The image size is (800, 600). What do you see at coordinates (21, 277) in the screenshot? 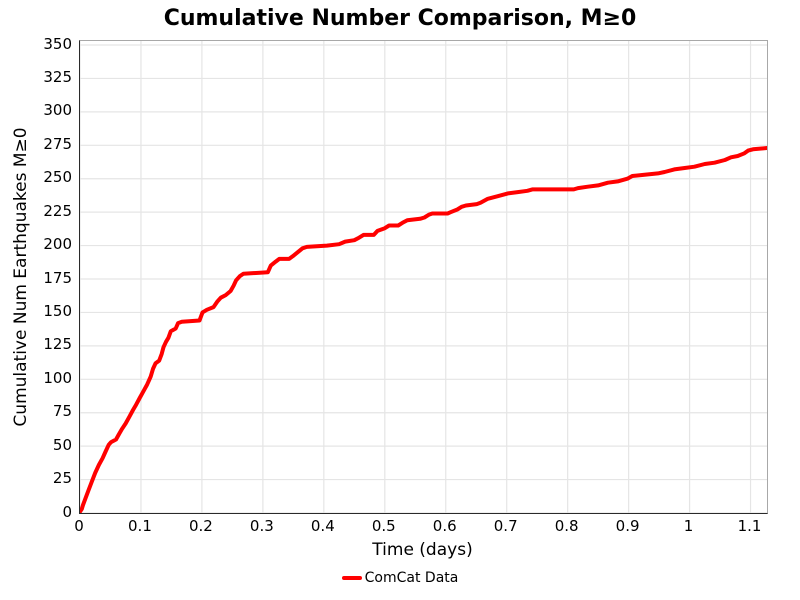
I see `y-axis-title: Cumulative Num Earthquakes M≥0` at bounding box center [21, 277].